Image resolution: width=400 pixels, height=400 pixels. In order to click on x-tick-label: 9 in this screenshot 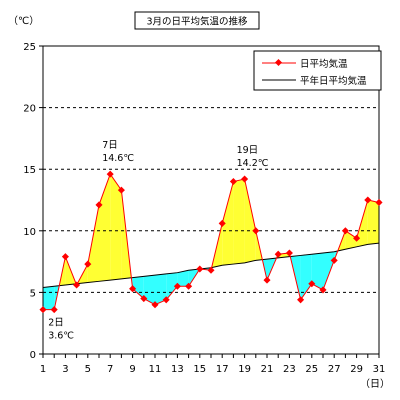, I will do `click(132, 369)`.